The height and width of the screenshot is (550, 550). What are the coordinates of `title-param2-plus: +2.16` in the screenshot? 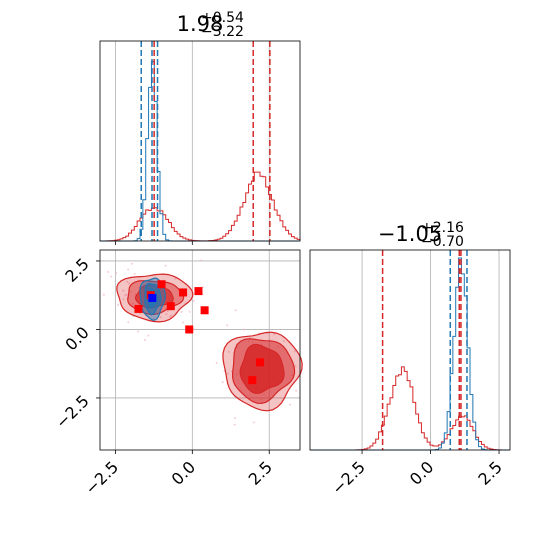 It's located at (442, 228).